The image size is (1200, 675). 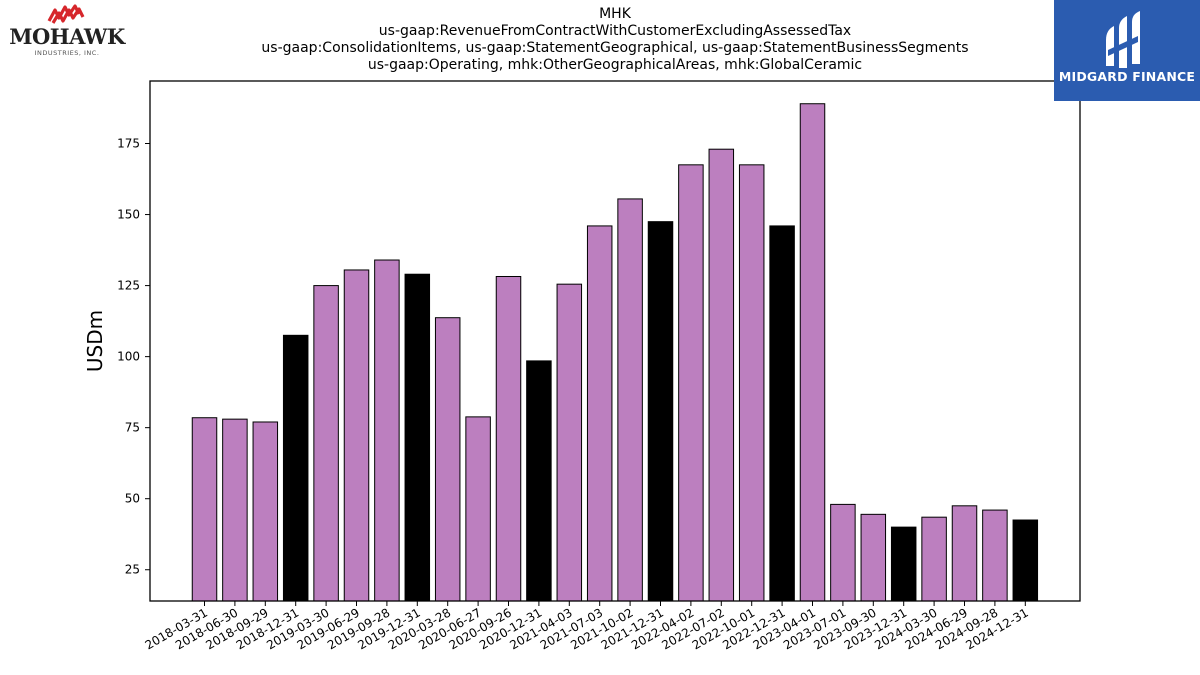 I want to click on midgard-mark-icon, so click(x=1123, y=39).